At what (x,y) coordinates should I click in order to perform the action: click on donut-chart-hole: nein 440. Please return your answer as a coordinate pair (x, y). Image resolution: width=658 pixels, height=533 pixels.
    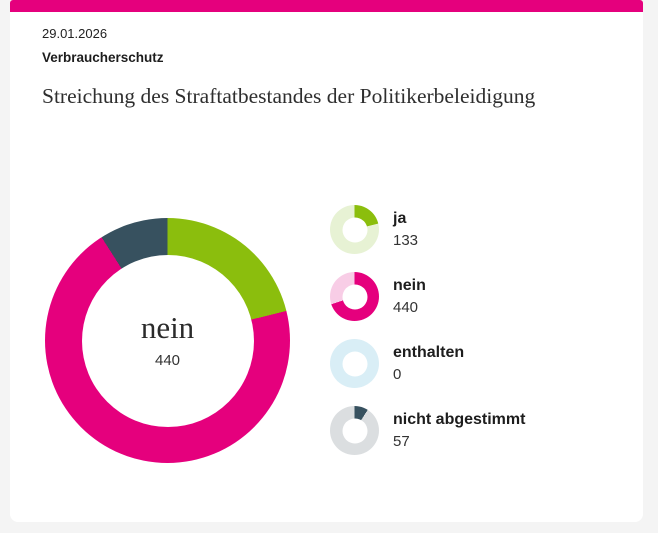
    Looking at the image, I should click on (167, 340).